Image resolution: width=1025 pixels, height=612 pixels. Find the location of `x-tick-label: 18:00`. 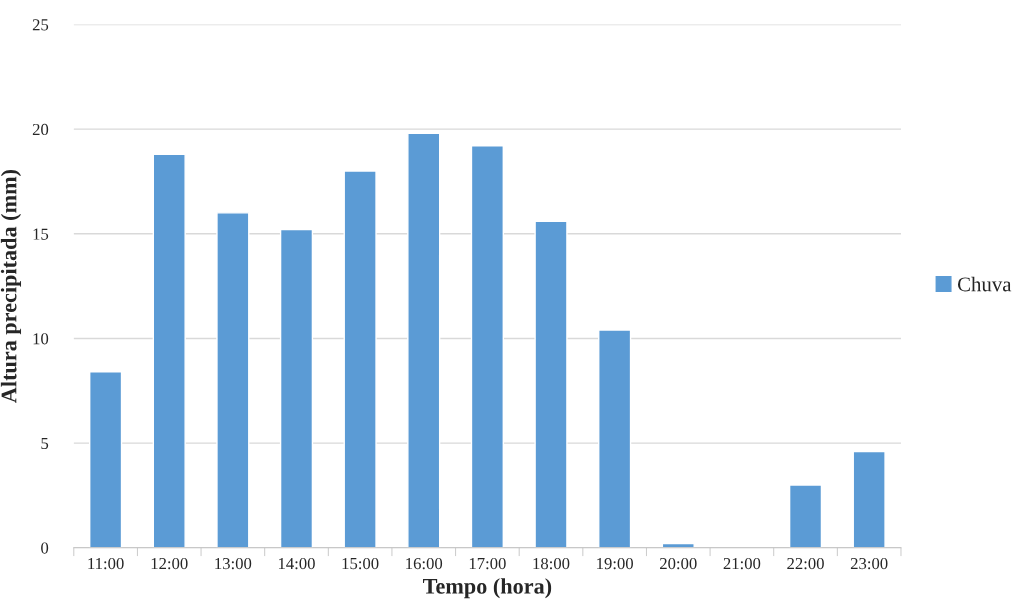

x-tick-label: 18:00 is located at coordinates (551, 563).